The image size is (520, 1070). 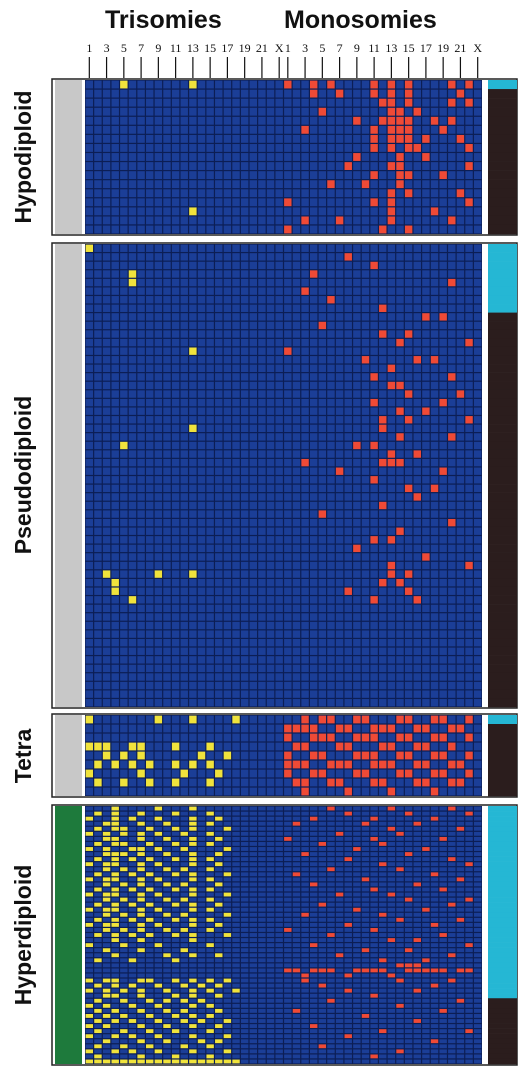 What do you see at coordinates (477, 48) in the screenshot?
I see `column-tick-label: X` at bounding box center [477, 48].